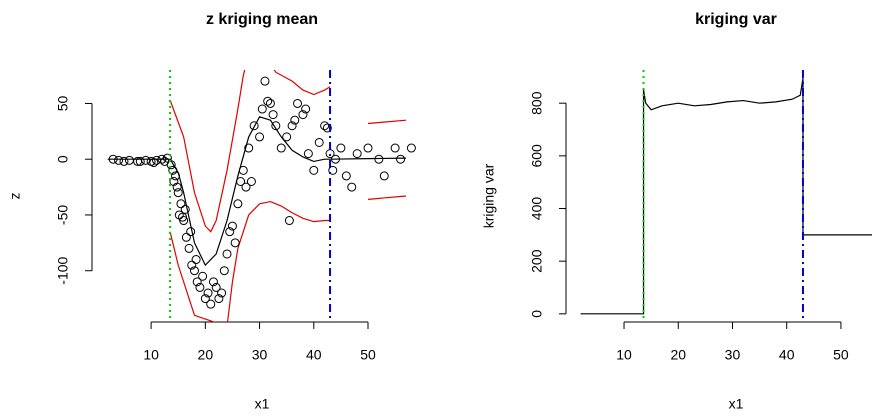 This screenshot has height=419, width=872. What do you see at coordinates (537, 156) in the screenshot?
I see `y-tick-label: 600` at bounding box center [537, 156].